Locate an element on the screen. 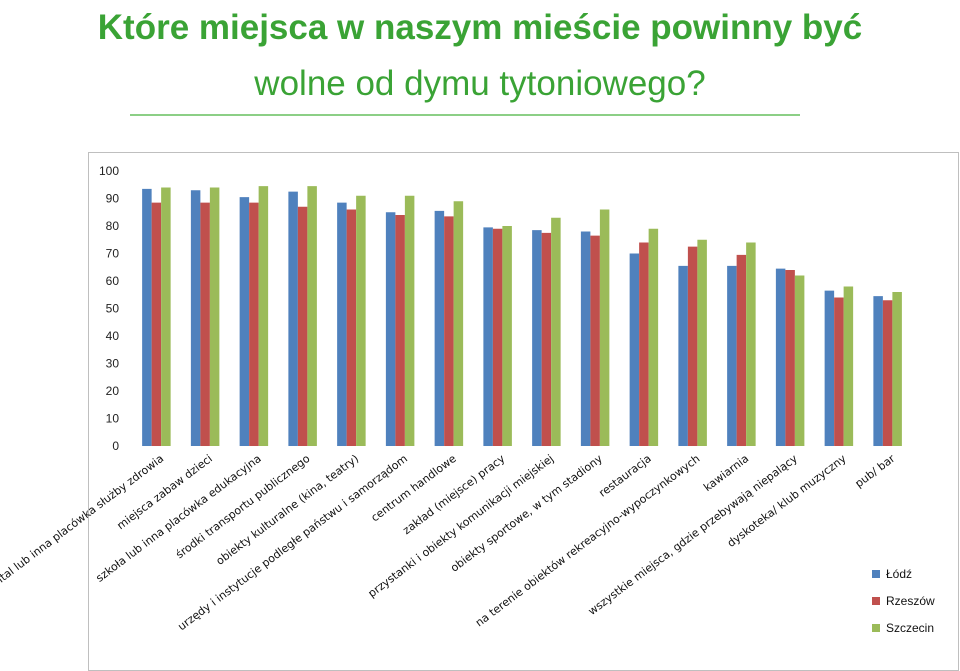 This screenshot has width=960, height=671. y-tick-label: 80 is located at coordinates (113, 226).